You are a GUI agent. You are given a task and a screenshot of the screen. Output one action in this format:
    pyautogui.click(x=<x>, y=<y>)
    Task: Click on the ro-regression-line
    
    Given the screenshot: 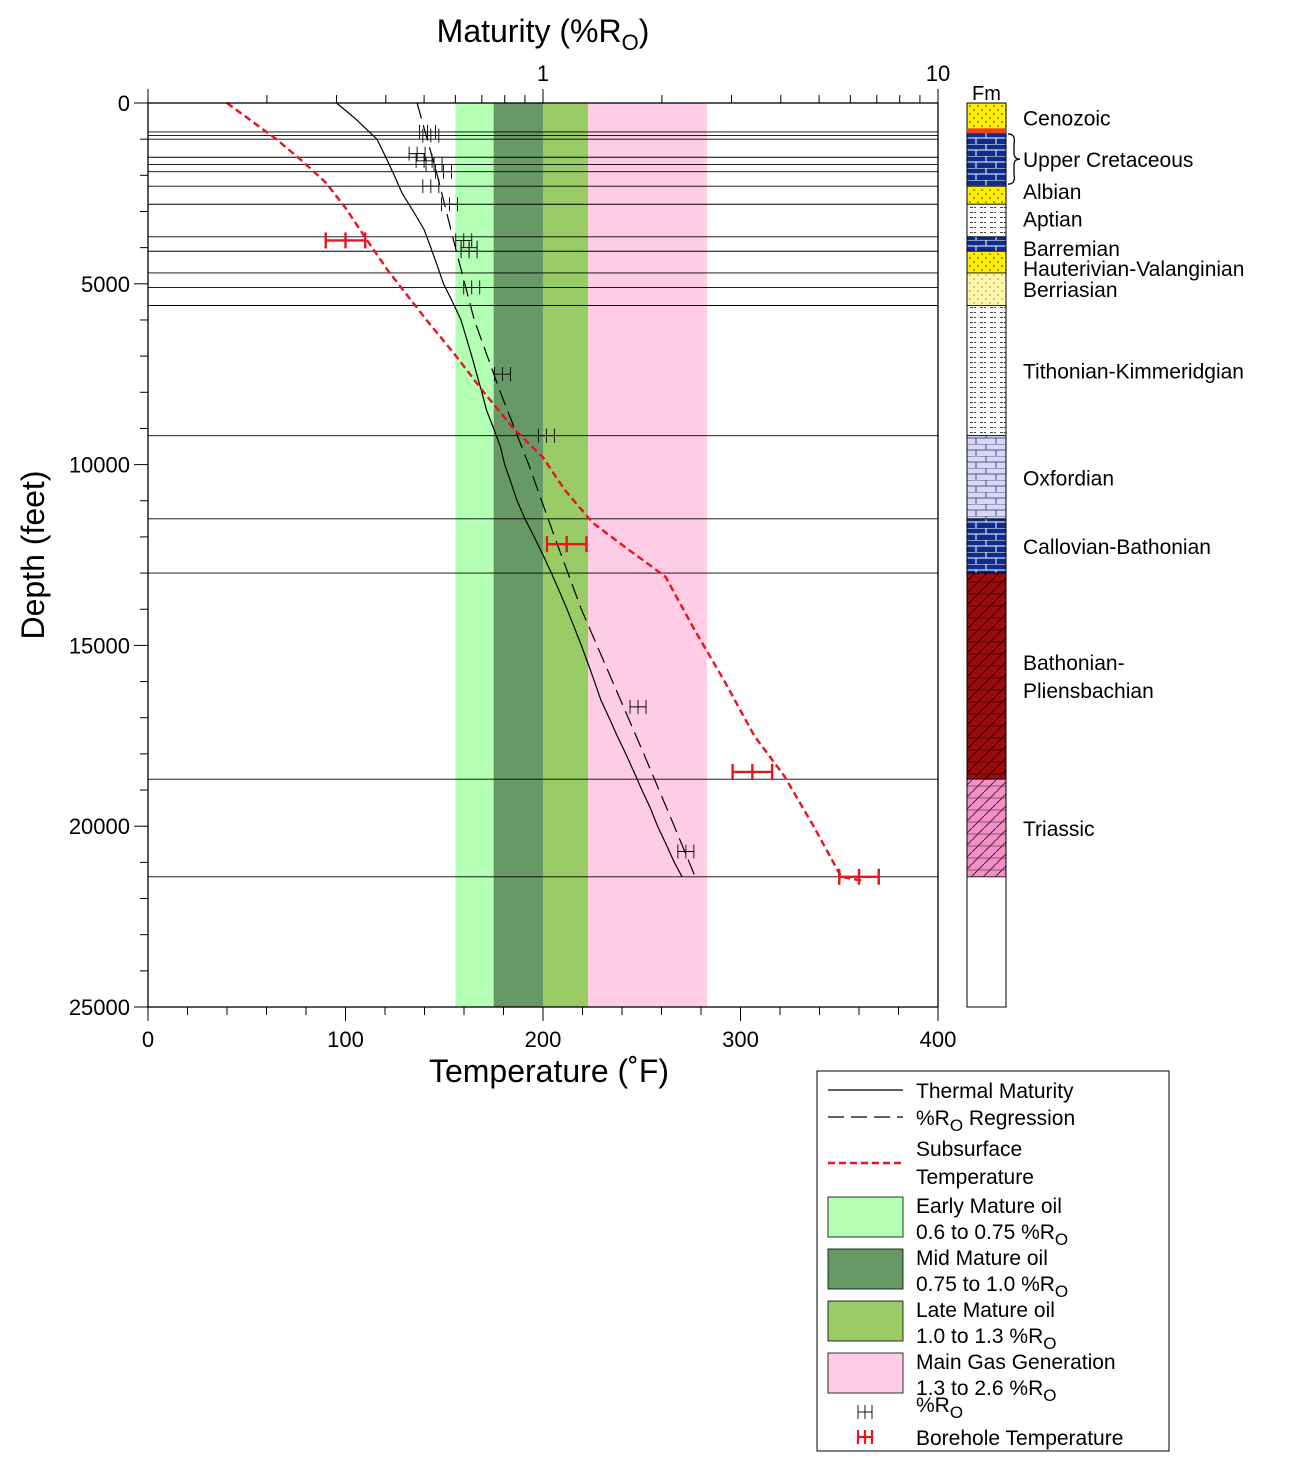 What is the action you would take?
    pyautogui.click(x=557, y=491)
    